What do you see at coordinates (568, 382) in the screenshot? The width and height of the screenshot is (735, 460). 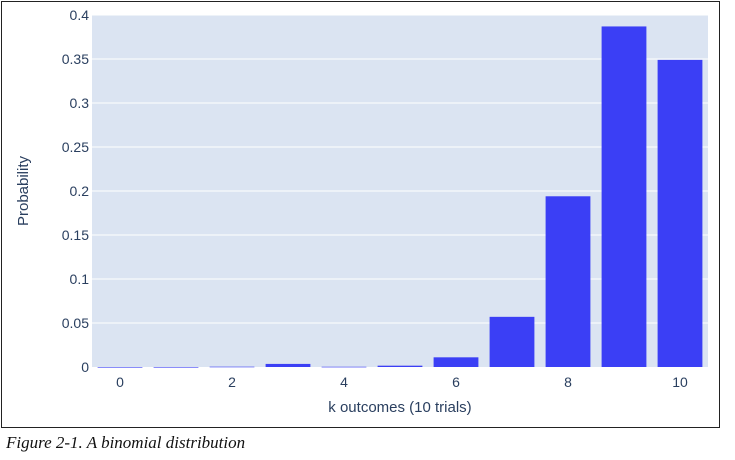 I see `x-tick-label: 8` at bounding box center [568, 382].